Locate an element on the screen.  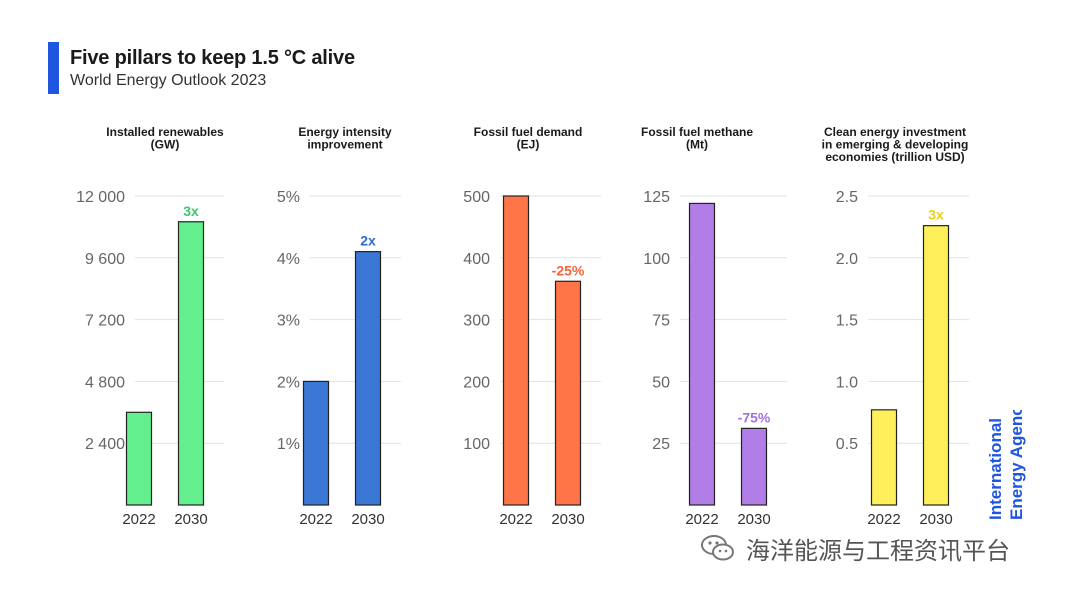
chart-3-ytick-label: 200 is located at coordinates (476, 382).